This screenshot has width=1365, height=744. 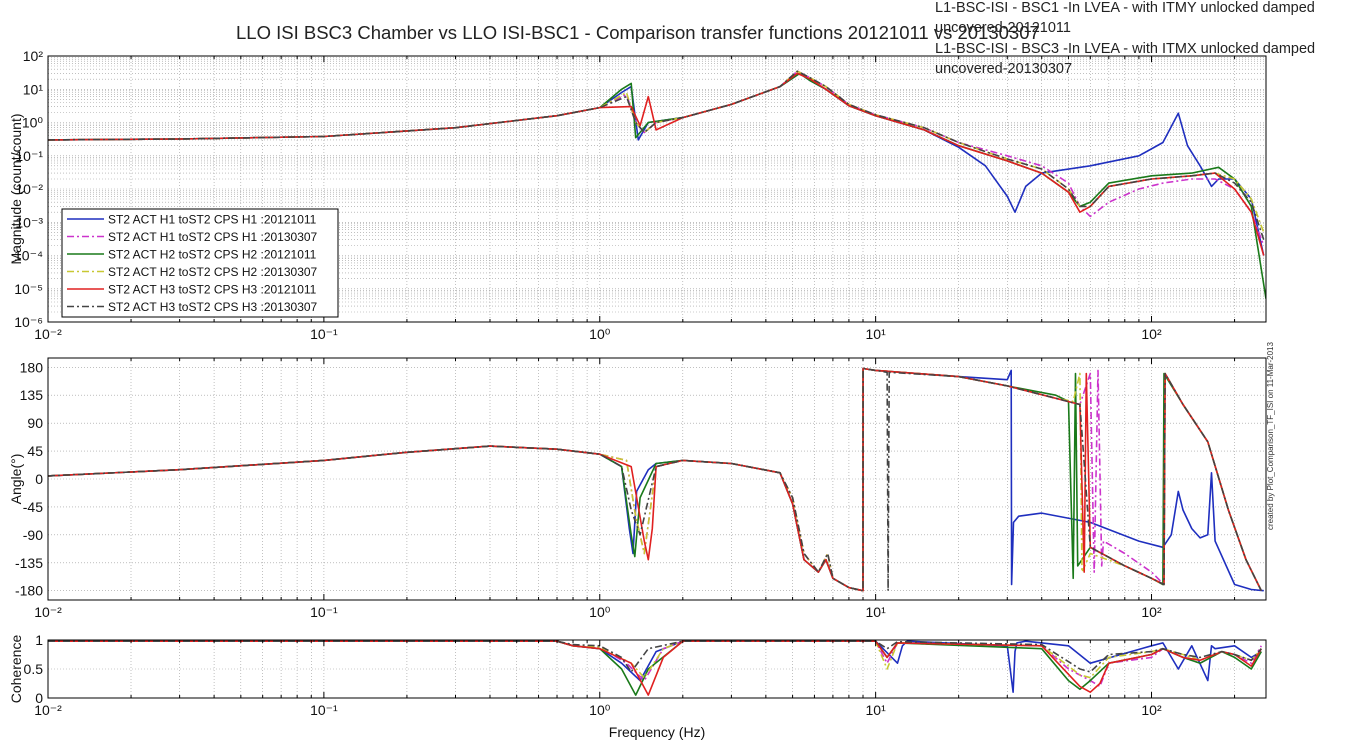 I want to click on x-axis-label: Frequency (Hz), so click(x=657, y=732).